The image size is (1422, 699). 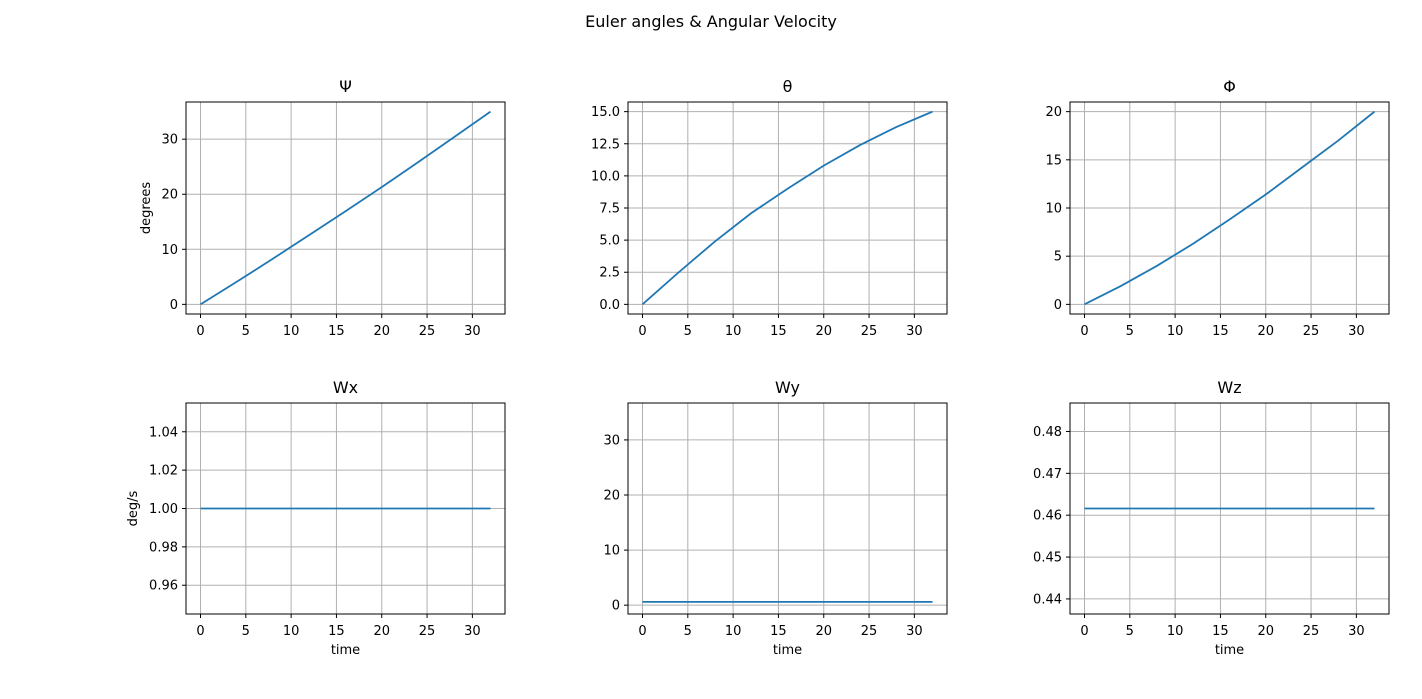 I want to click on y-tick: 0.98, so click(x=167, y=547).